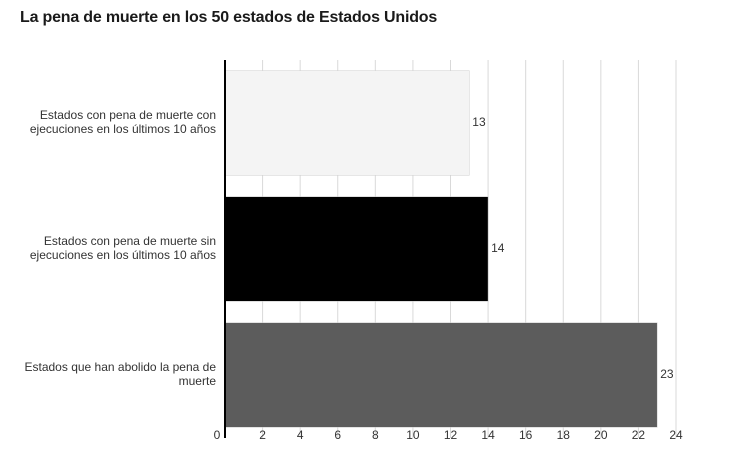 This screenshot has width=733, height=465. What do you see at coordinates (564, 435) in the screenshot?
I see `x-tick-label: 18` at bounding box center [564, 435].